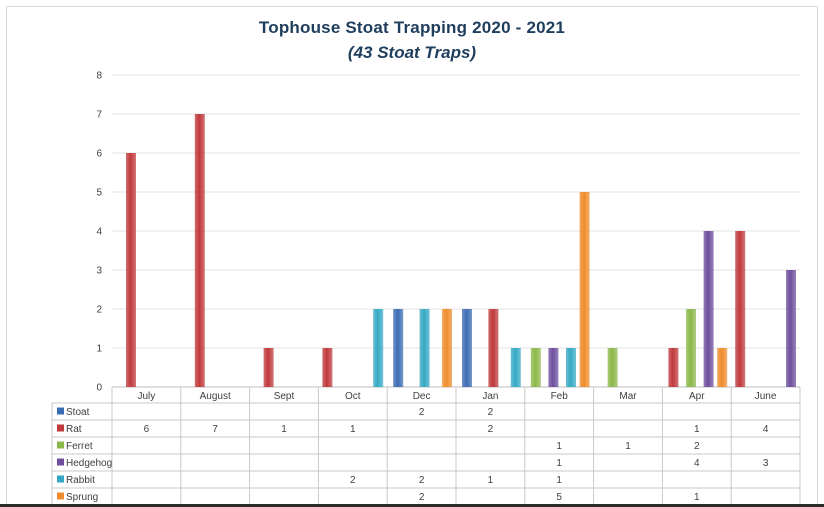  What do you see at coordinates (766, 396) in the screenshot?
I see `x-tick-label: June` at bounding box center [766, 396].